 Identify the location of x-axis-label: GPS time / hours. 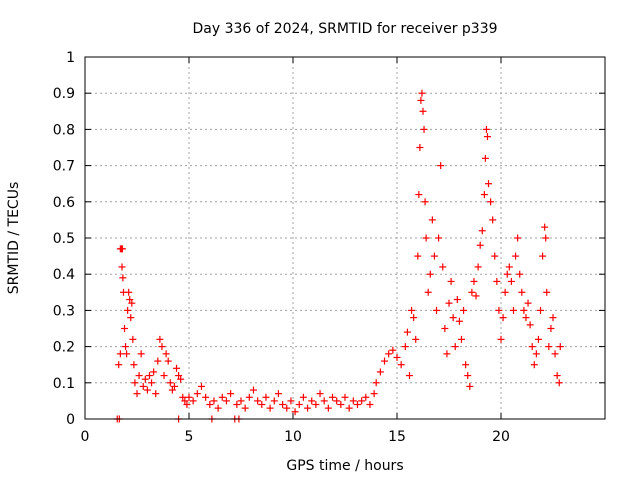
(344, 466).